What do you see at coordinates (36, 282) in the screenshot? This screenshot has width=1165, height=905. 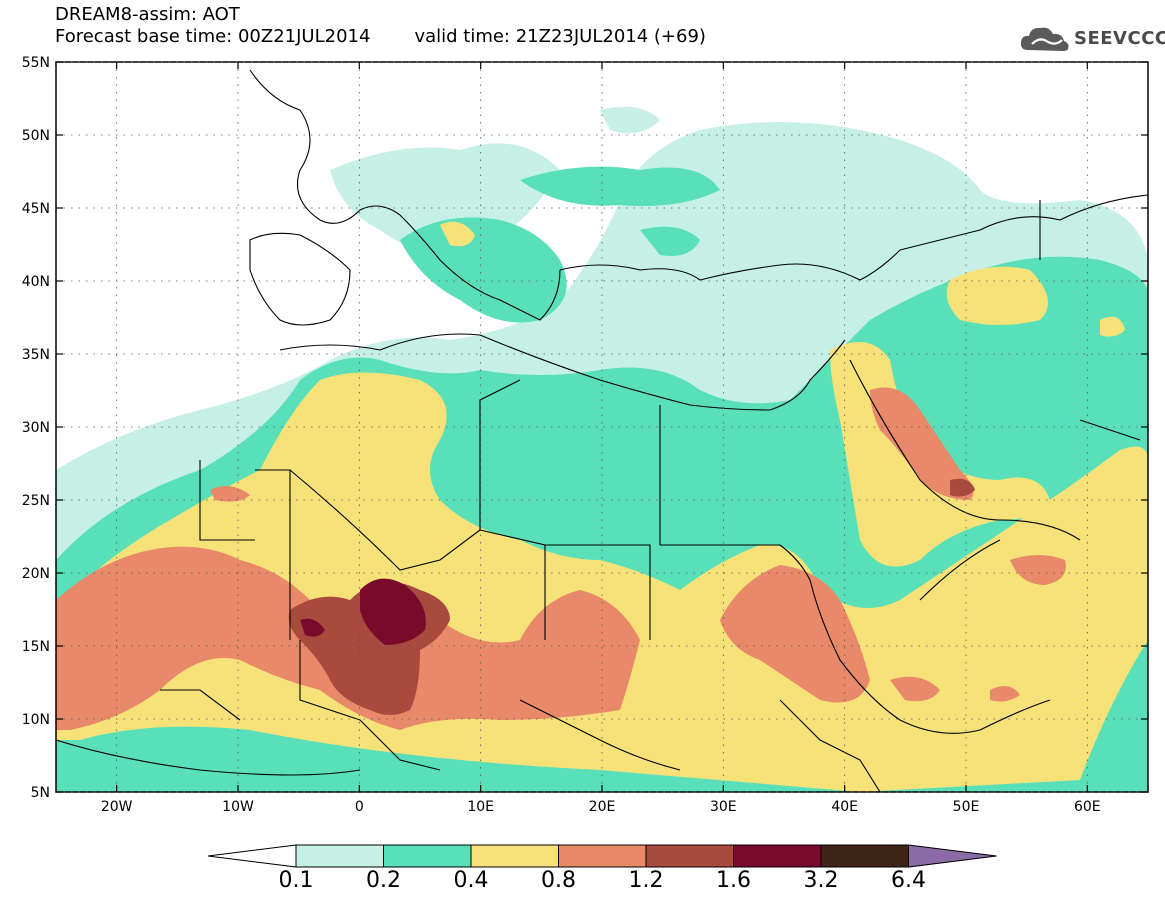 I see `y-tick-label: 40N` at bounding box center [36, 282].